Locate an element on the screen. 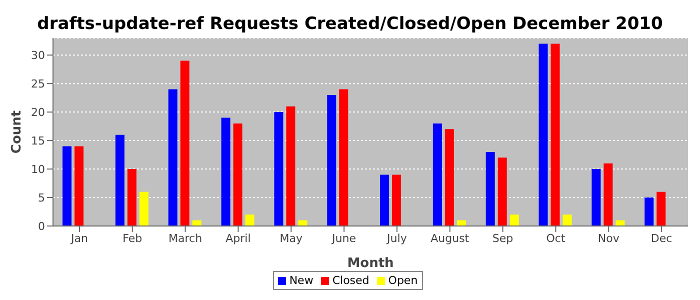 The image size is (700, 300). y-tick-label: 20 is located at coordinates (38, 112).